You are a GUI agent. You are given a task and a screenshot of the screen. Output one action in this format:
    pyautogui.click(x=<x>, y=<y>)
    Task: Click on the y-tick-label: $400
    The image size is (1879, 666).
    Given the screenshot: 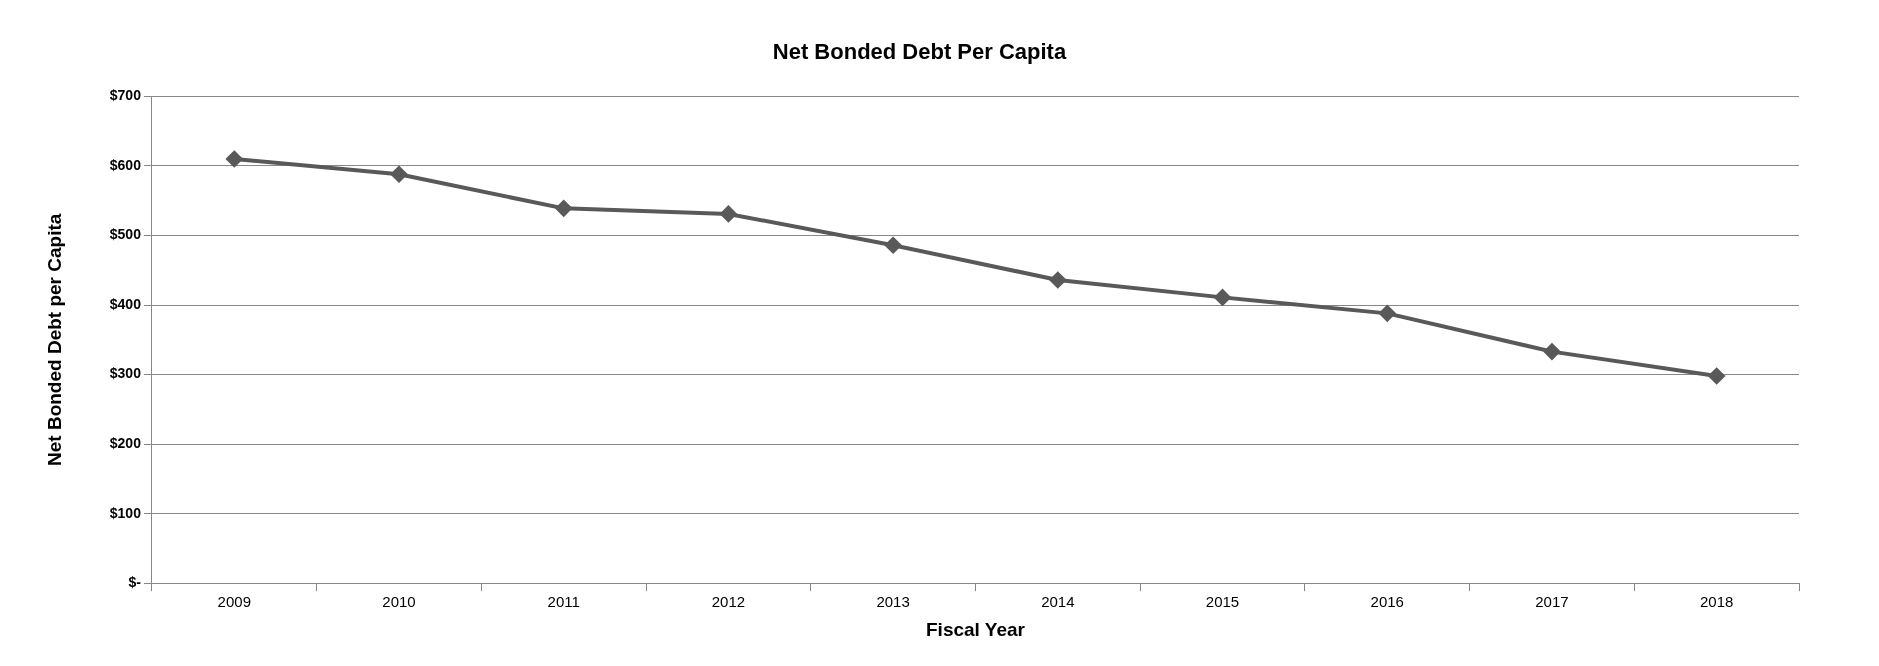 What is the action you would take?
    pyautogui.click(x=125, y=303)
    